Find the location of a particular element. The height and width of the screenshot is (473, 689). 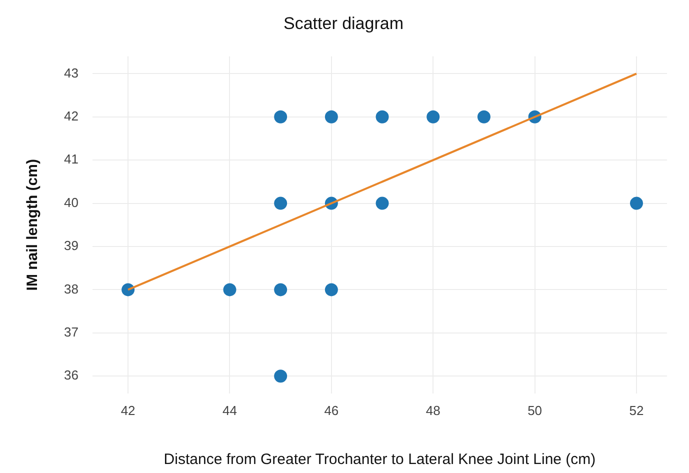

y-axis-title: IM nail length (cm) is located at coordinates (33, 225).